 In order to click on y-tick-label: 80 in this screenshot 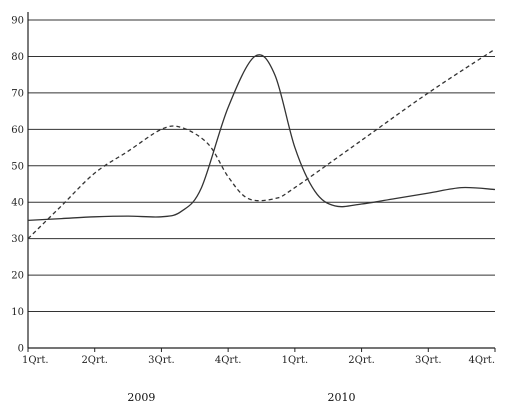, I will do `click(17, 57)`.